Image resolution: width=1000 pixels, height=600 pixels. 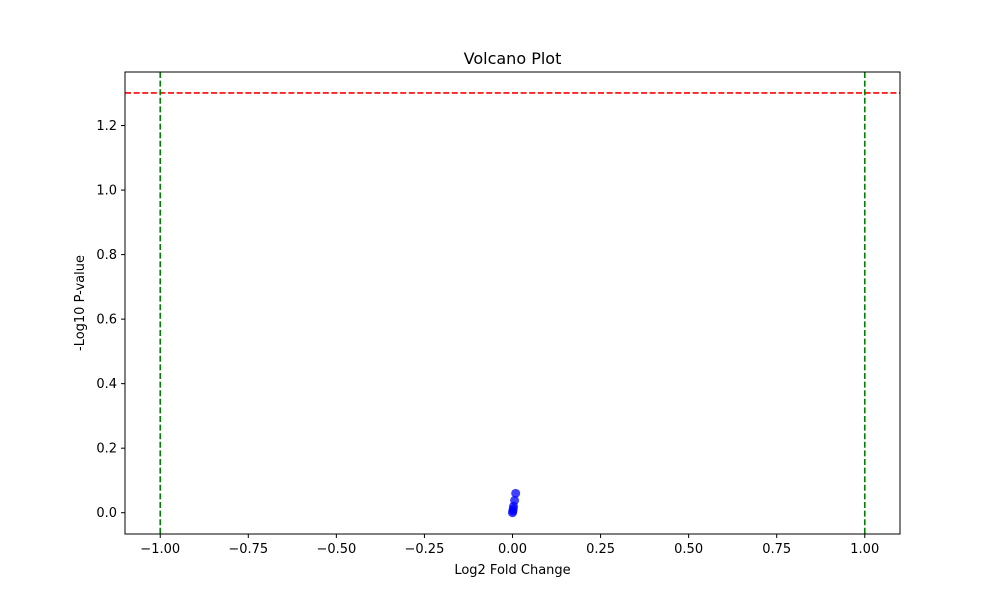 I want to click on y-tick-label: 0.8, so click(x=106, y=255).